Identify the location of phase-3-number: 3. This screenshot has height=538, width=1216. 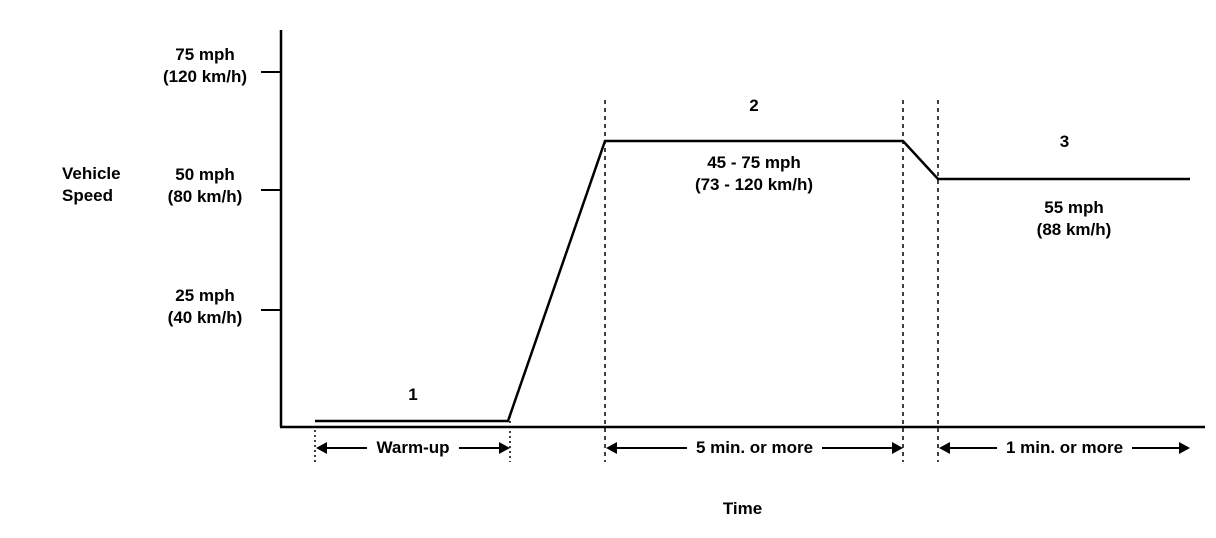
(1064, 141).